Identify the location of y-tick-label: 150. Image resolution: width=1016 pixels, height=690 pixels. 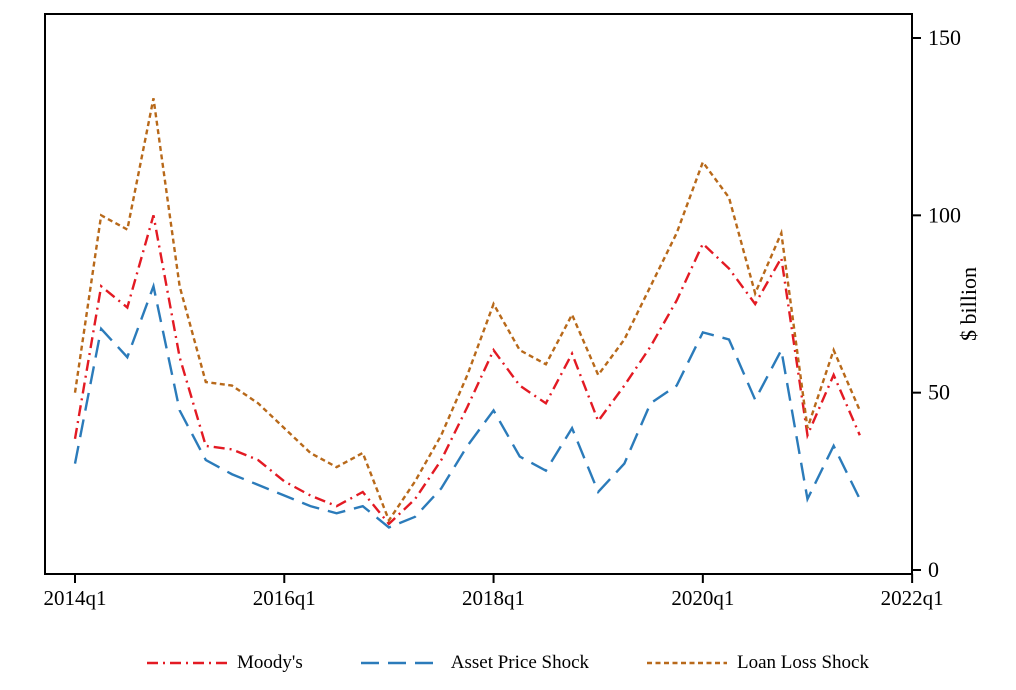
(944, 37).